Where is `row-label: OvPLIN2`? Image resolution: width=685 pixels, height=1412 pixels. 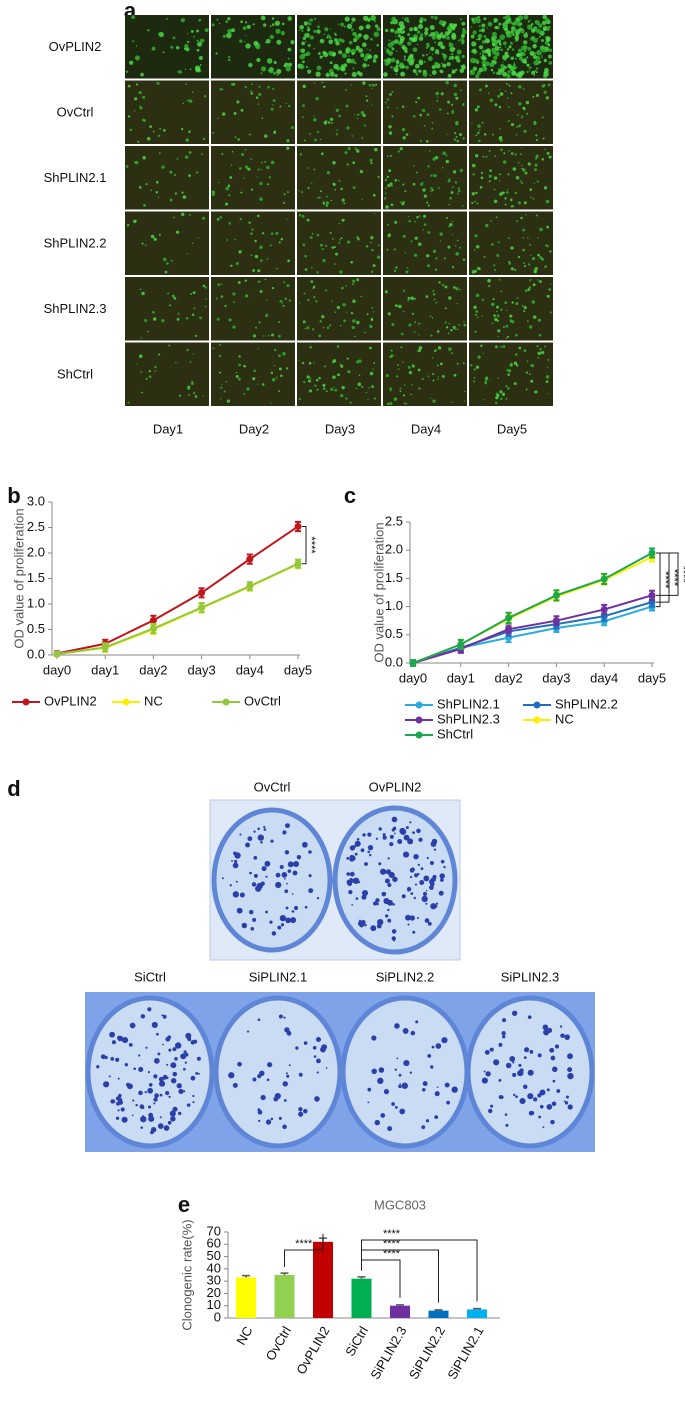 row-label: OvPLIN2 is located at coordinates (75, 46).